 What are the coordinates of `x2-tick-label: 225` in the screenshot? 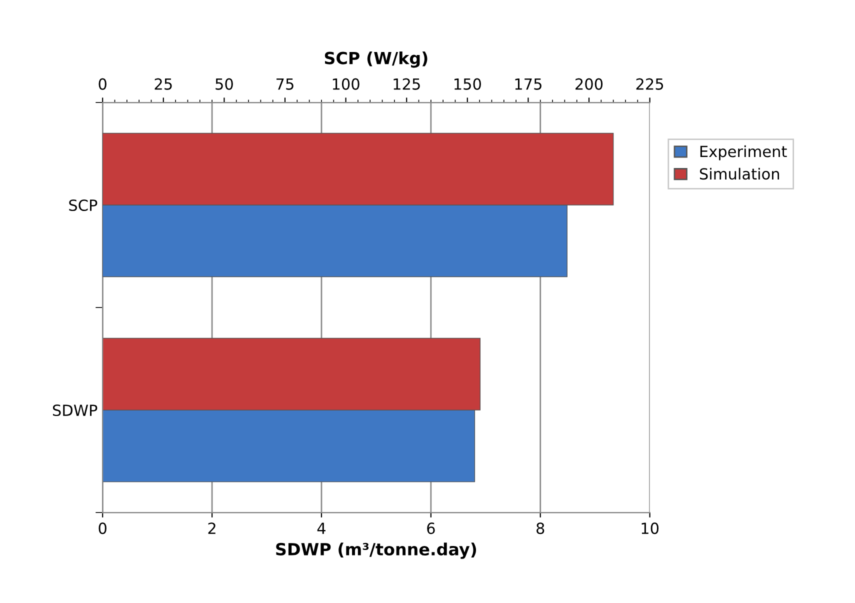 It's located at (650, 84).